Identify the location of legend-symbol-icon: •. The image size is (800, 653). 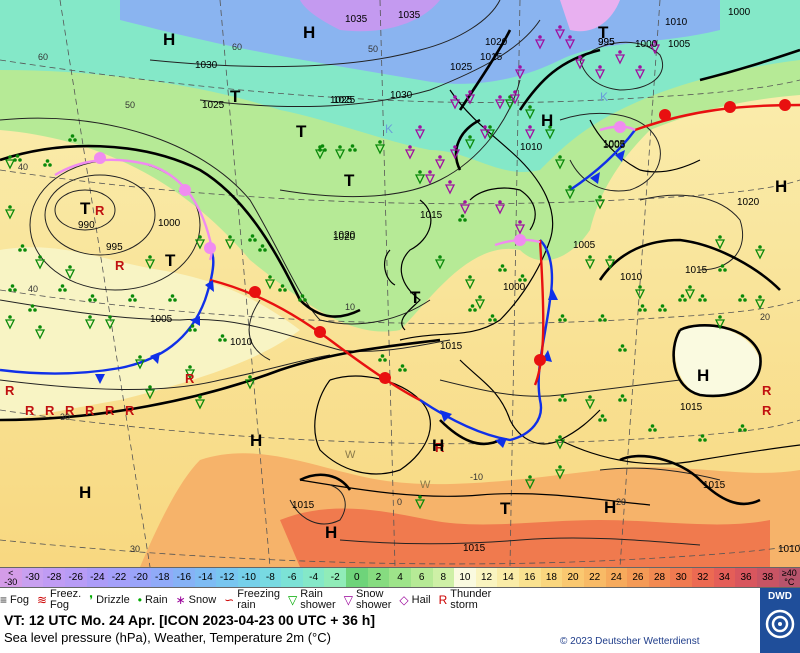
(139, 599).